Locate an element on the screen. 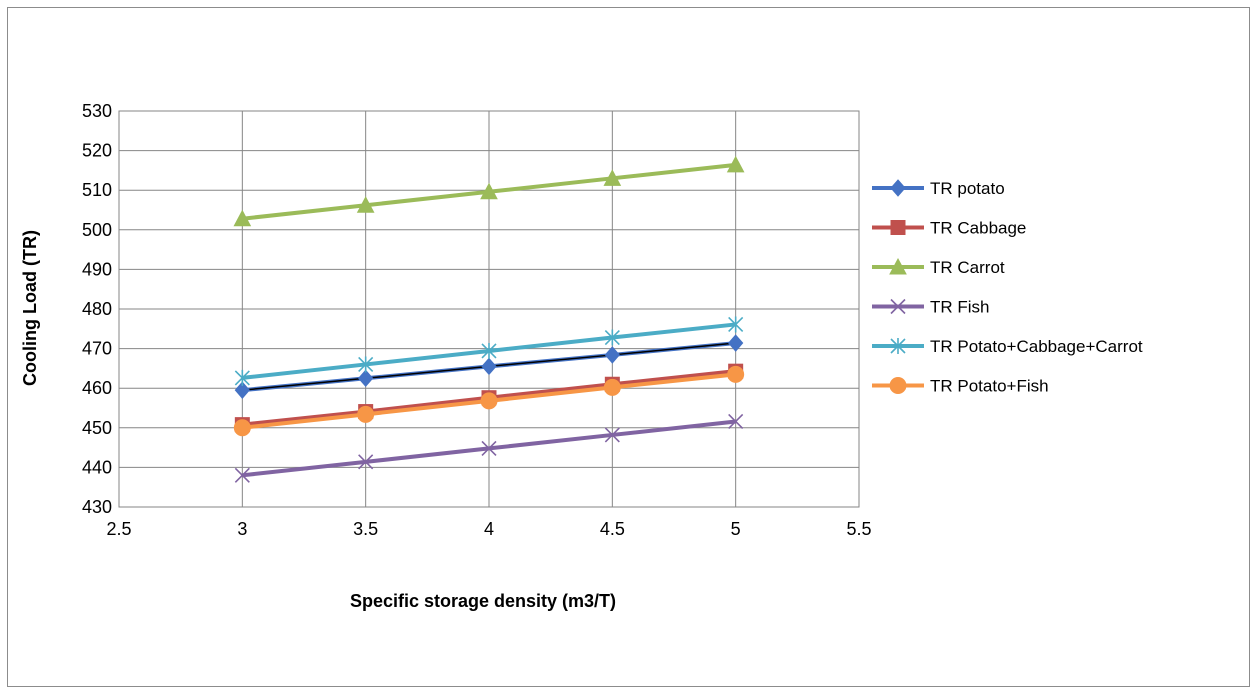 This screenshot has height=687, width=1257. y-tick-label: 530 is located at coordinates (97, 111).